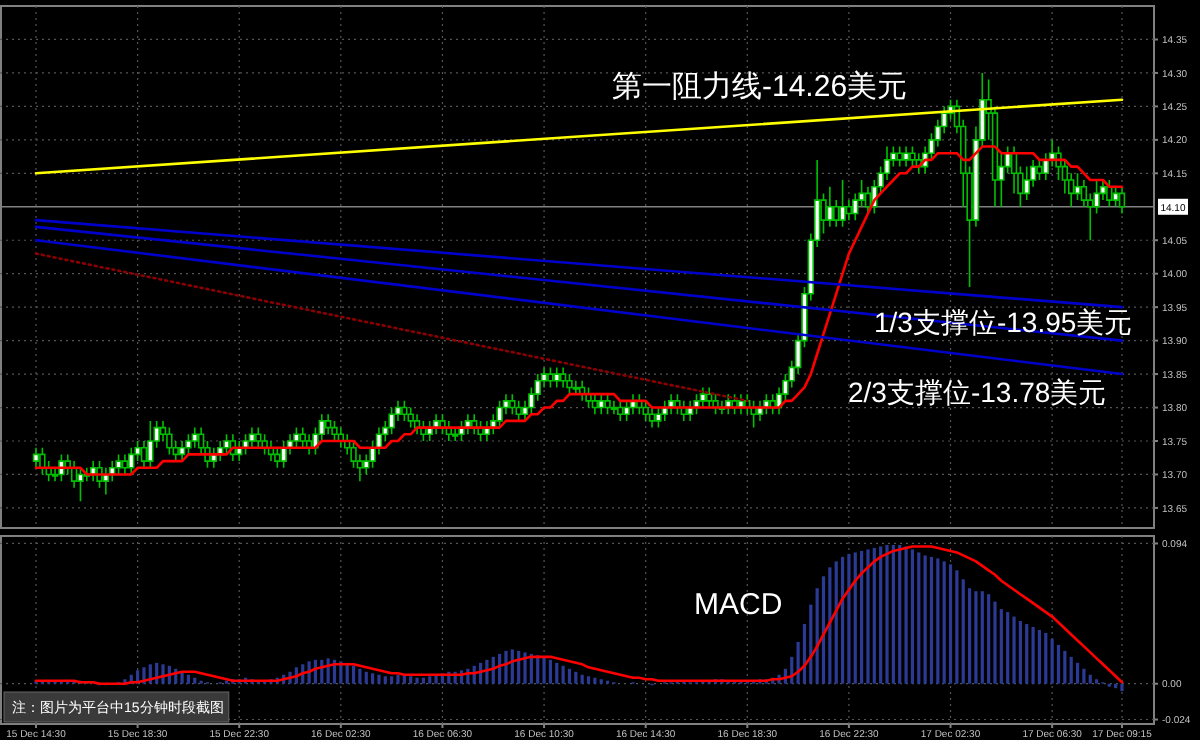 The image size is (1200, 740). What do you see at coordinates (738, 605) in the screenshot?
I see `annotation: MACD` at bounding box center [738, 605].